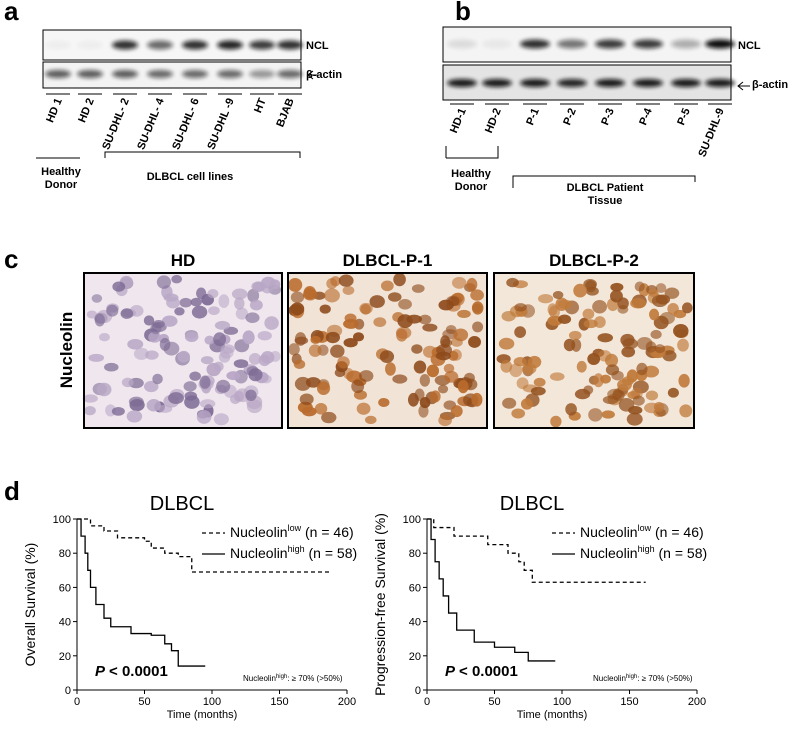  Describe the element at coordinates (66, 350) in the screenshot. I see `row-label: Nucleolin` at that location.